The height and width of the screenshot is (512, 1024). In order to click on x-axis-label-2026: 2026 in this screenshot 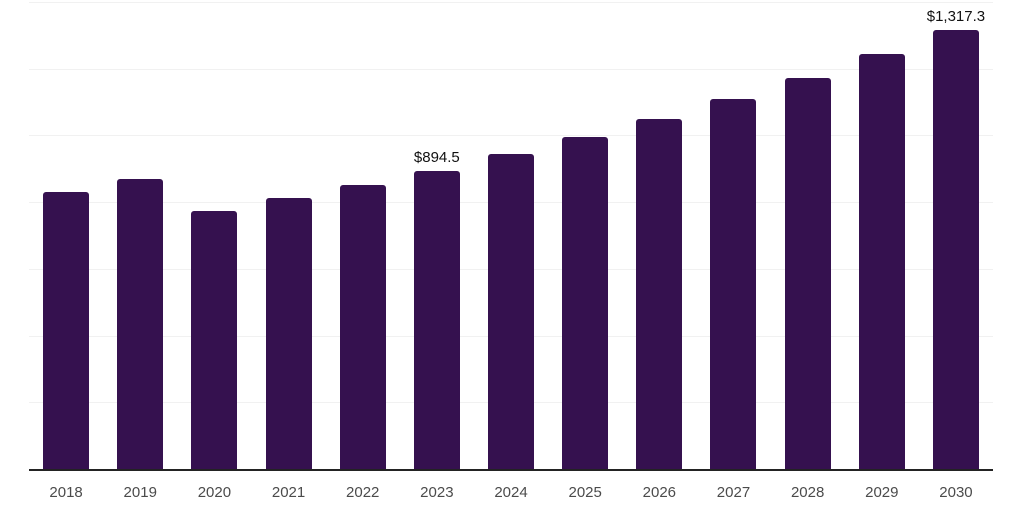, I will do `click(659, 492)`.